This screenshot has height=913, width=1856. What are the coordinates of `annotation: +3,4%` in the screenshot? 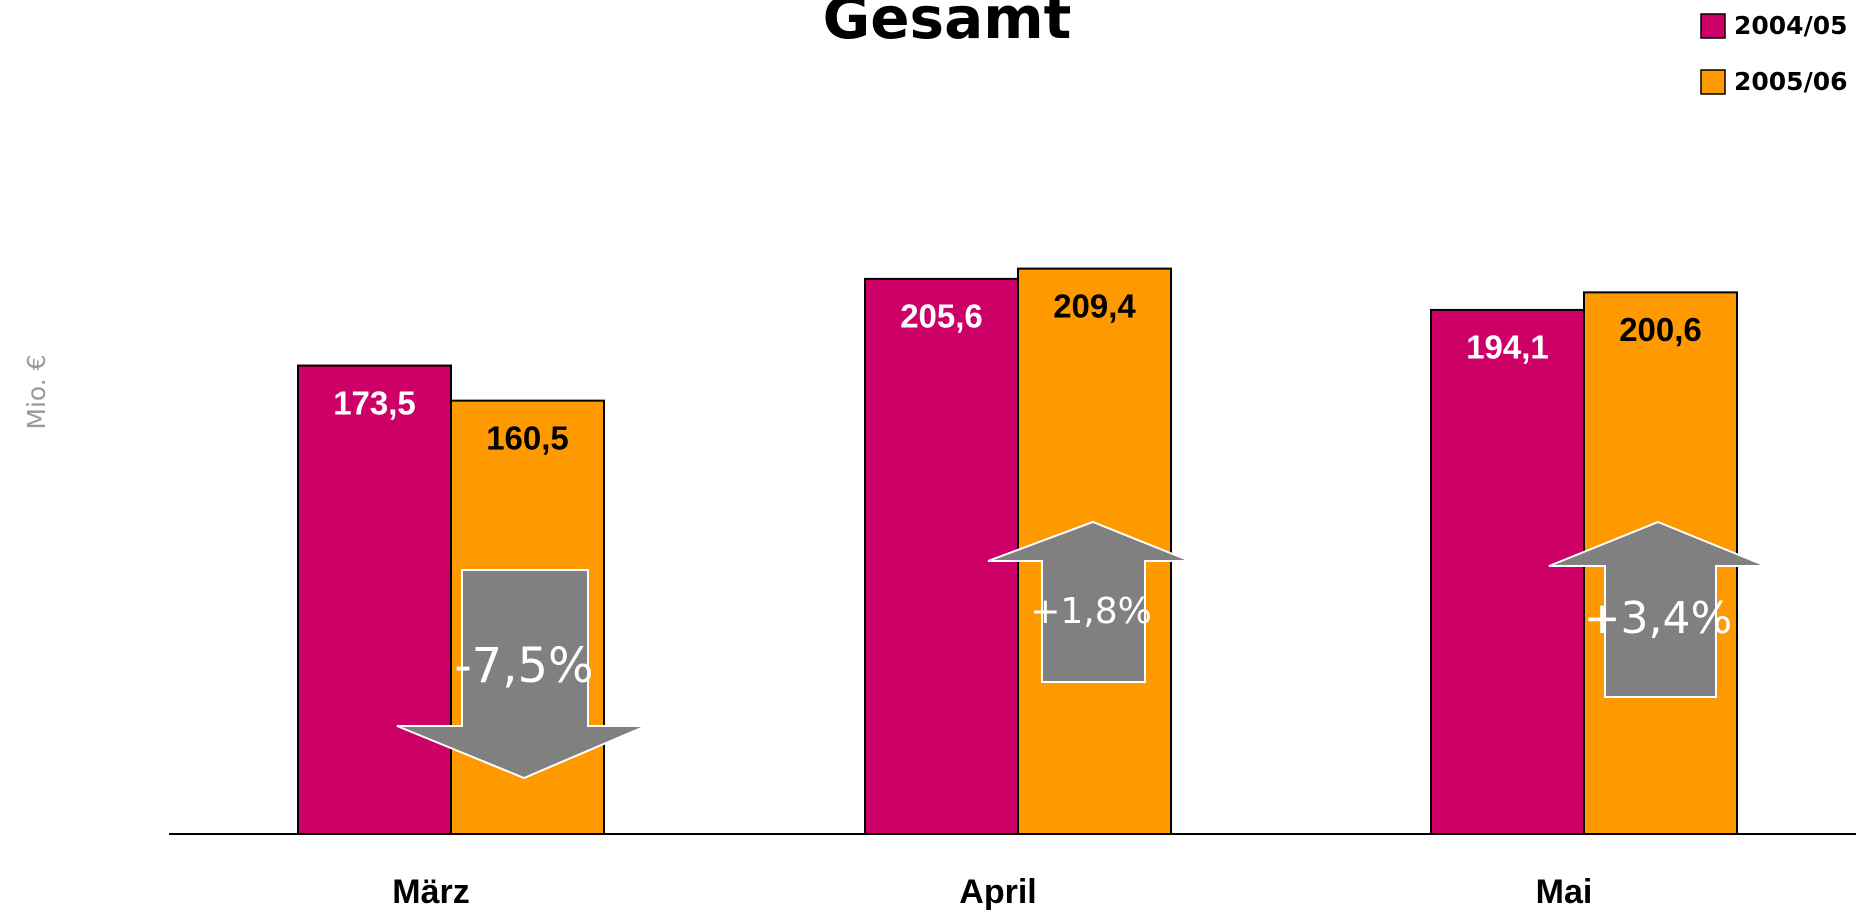 It's located at (1658, 618).